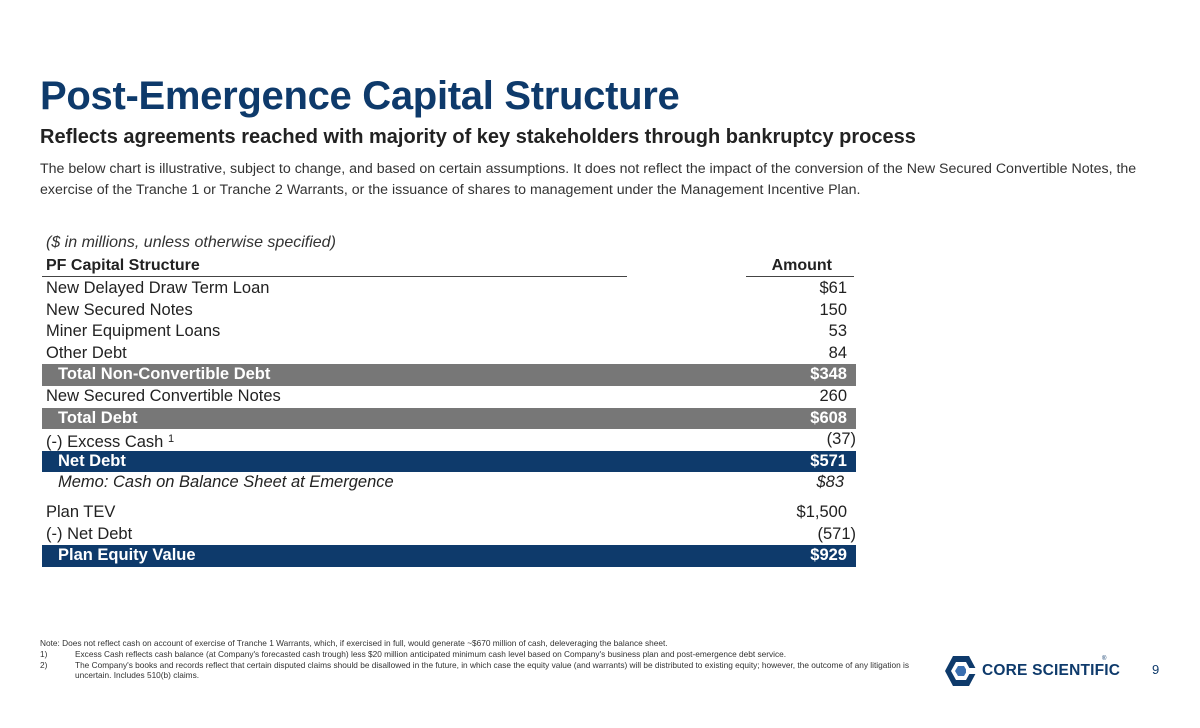 The image size is (1200, 728). What do you see at coordinates (1156, 669) in the screenshot?
I see `page-number: 9` at bounding box center [1156, 669].